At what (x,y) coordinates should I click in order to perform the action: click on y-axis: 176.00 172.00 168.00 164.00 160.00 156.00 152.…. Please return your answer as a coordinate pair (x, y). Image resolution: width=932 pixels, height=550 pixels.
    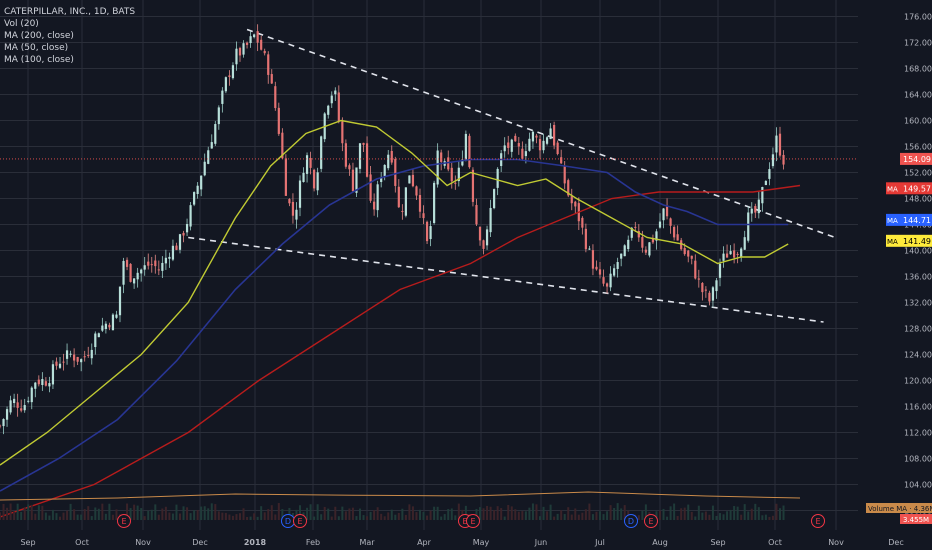
    Looking at the image, I should click on (895, 275).